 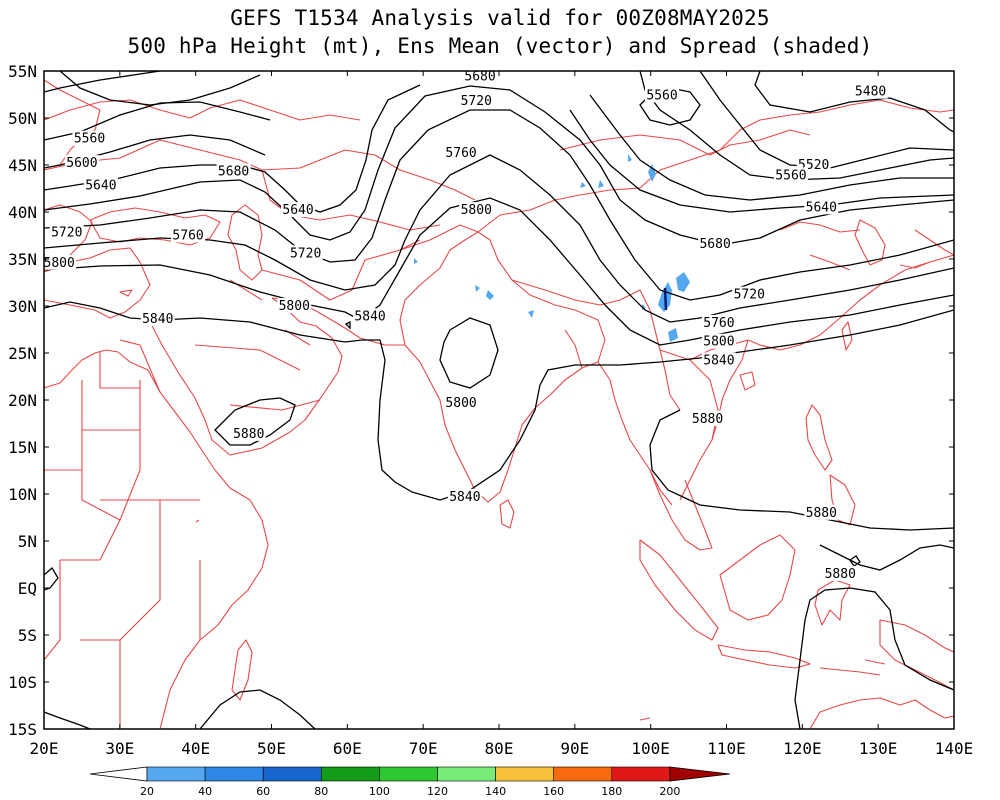 What do you see at coordinates (718, 361) in the screenshot?
I see `contour-label: 5840` at bounding box center [718, 361].